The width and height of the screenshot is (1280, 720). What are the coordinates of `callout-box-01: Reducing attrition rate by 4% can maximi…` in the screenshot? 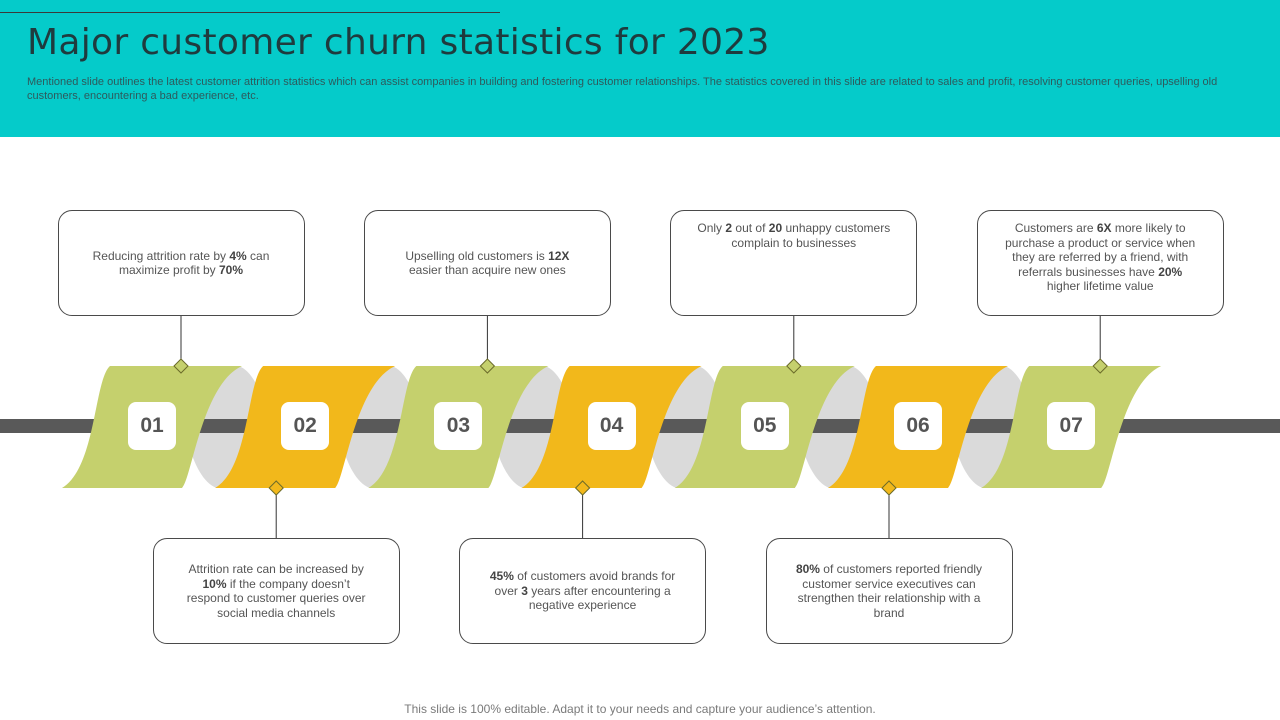 It's located at (181, 263).